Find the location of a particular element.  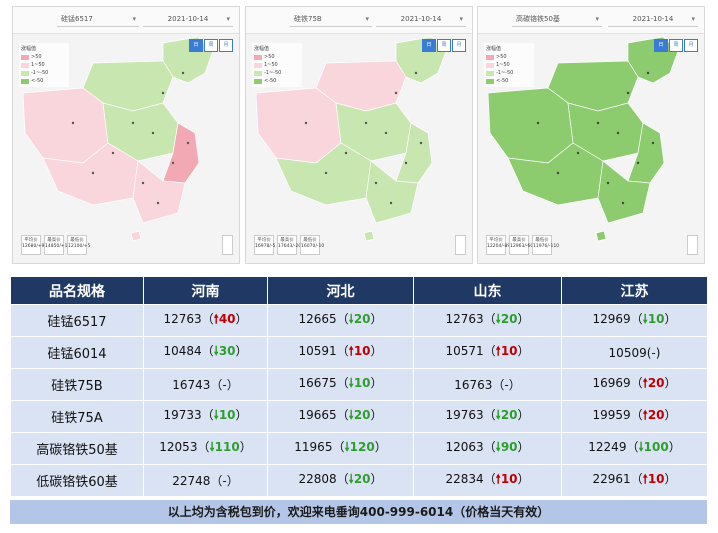

price-cell: 19763（🠗20） is located at coordinates (487, 416).